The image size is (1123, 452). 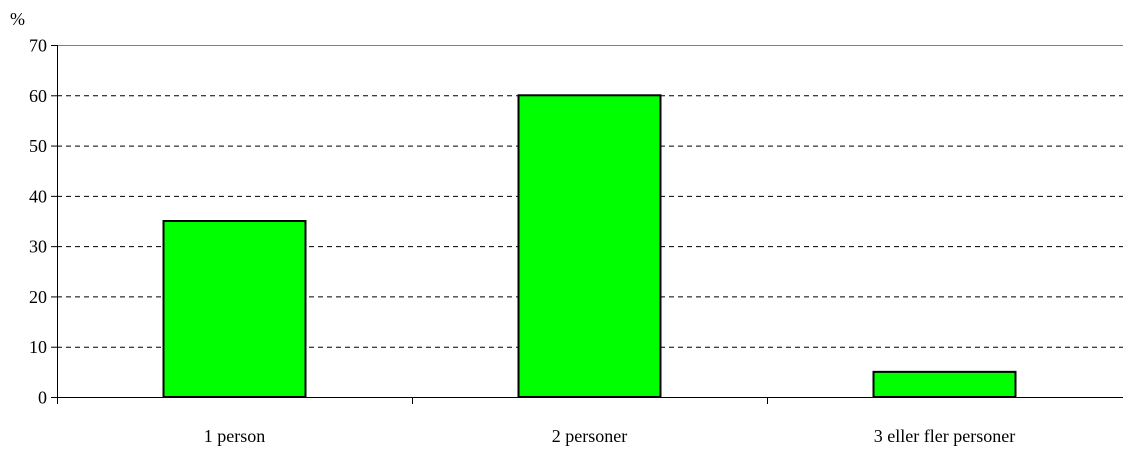 I want to click on y-axis-ticks: 0 10 20 30 40 50 60 70, so click(x=43, y=222).